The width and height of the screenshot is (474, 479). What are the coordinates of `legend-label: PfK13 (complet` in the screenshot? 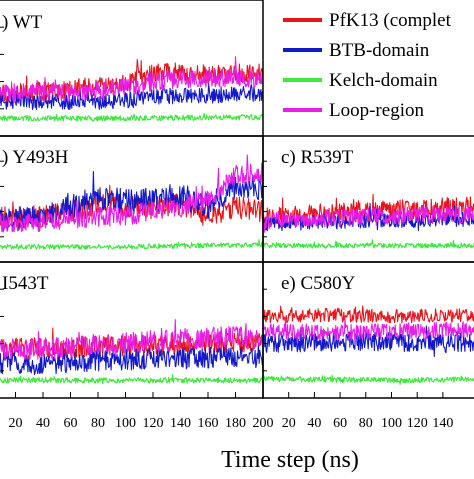 It's located at (390, 20).